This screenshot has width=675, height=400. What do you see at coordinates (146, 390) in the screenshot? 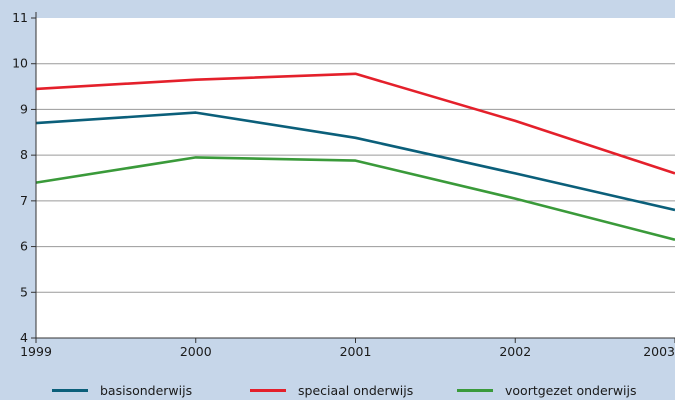
I see `legend-label: basisonderwijs` at bounding box center [146, 390].